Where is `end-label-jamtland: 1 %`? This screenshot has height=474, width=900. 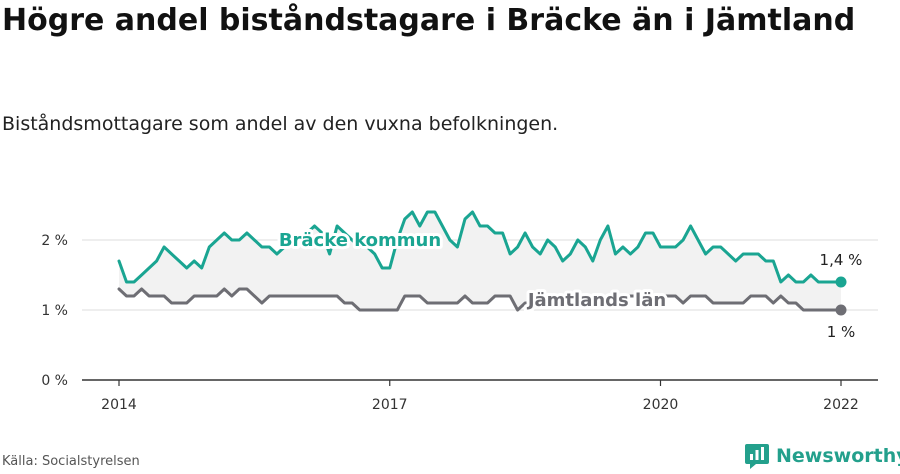
end-label-jamtland: 1 % is located at coordinates (841, 332).